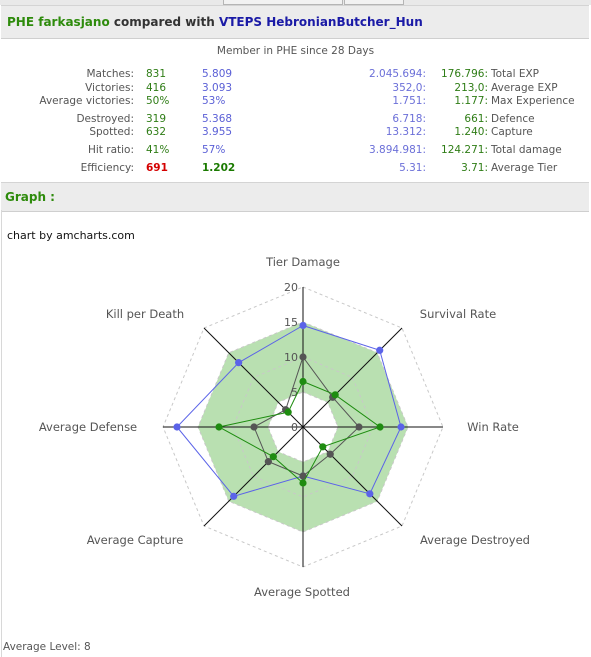 The width and height of the screenshot is (591, 657). I want to click on stat-label: Victories:, so click(109, 88).